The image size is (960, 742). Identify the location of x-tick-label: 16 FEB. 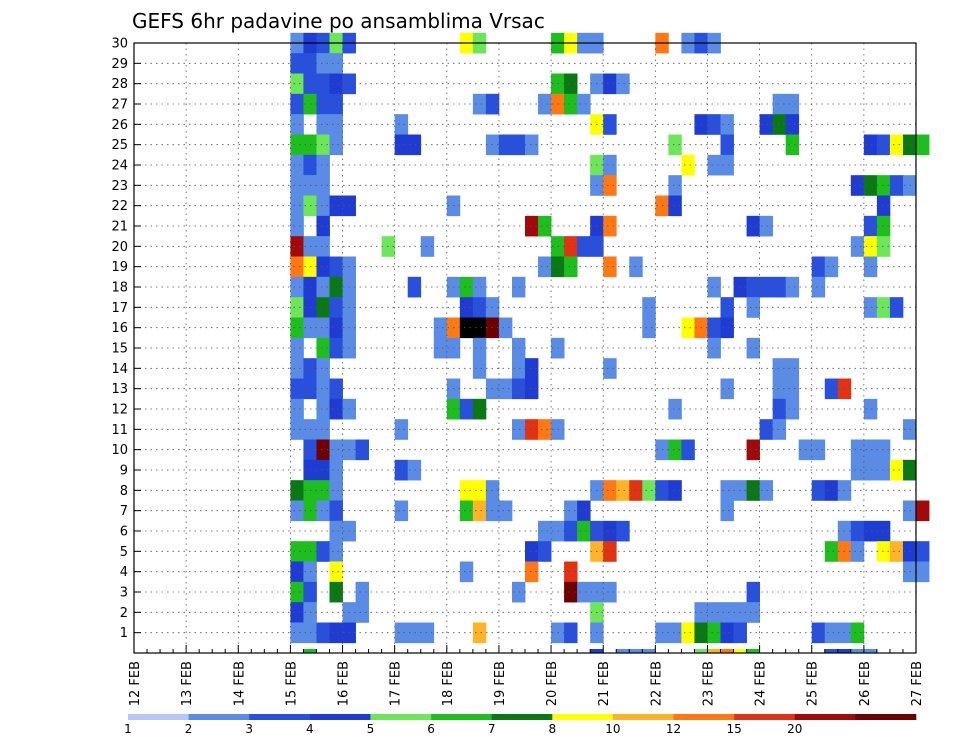
(344, 683).